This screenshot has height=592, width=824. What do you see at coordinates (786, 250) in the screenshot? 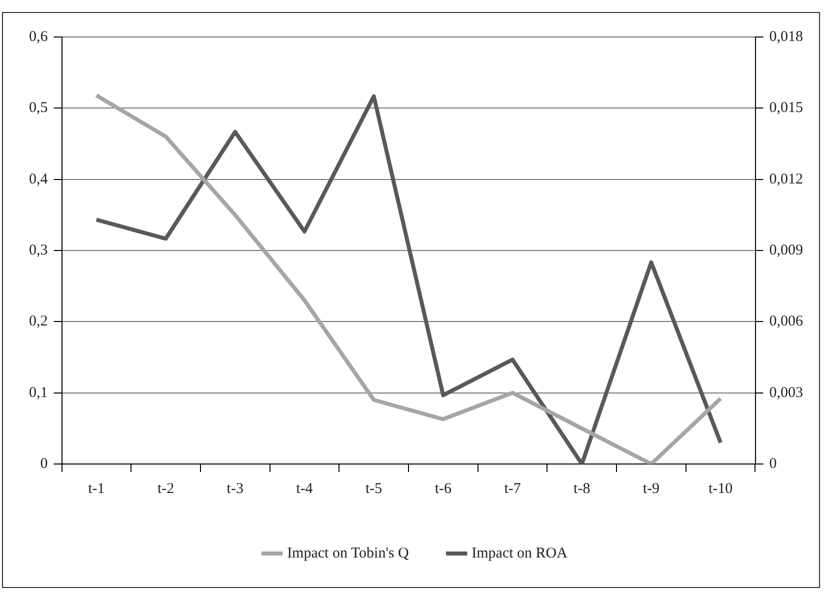
I see `y2-tick-label: 0,009` at bounding box center [786, 250].